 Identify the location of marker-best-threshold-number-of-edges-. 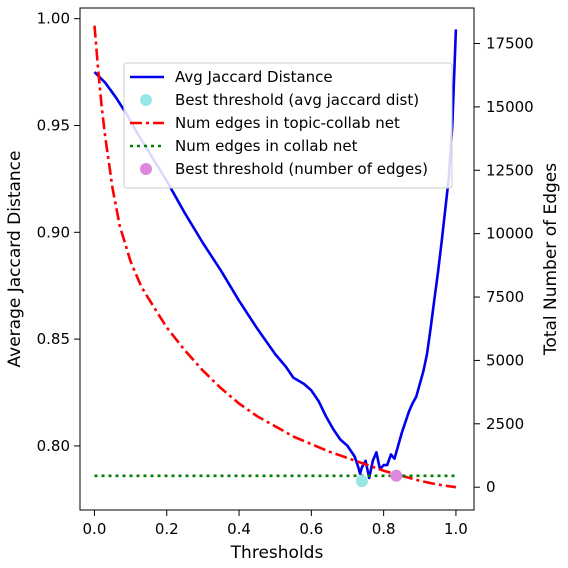
(396, 475).